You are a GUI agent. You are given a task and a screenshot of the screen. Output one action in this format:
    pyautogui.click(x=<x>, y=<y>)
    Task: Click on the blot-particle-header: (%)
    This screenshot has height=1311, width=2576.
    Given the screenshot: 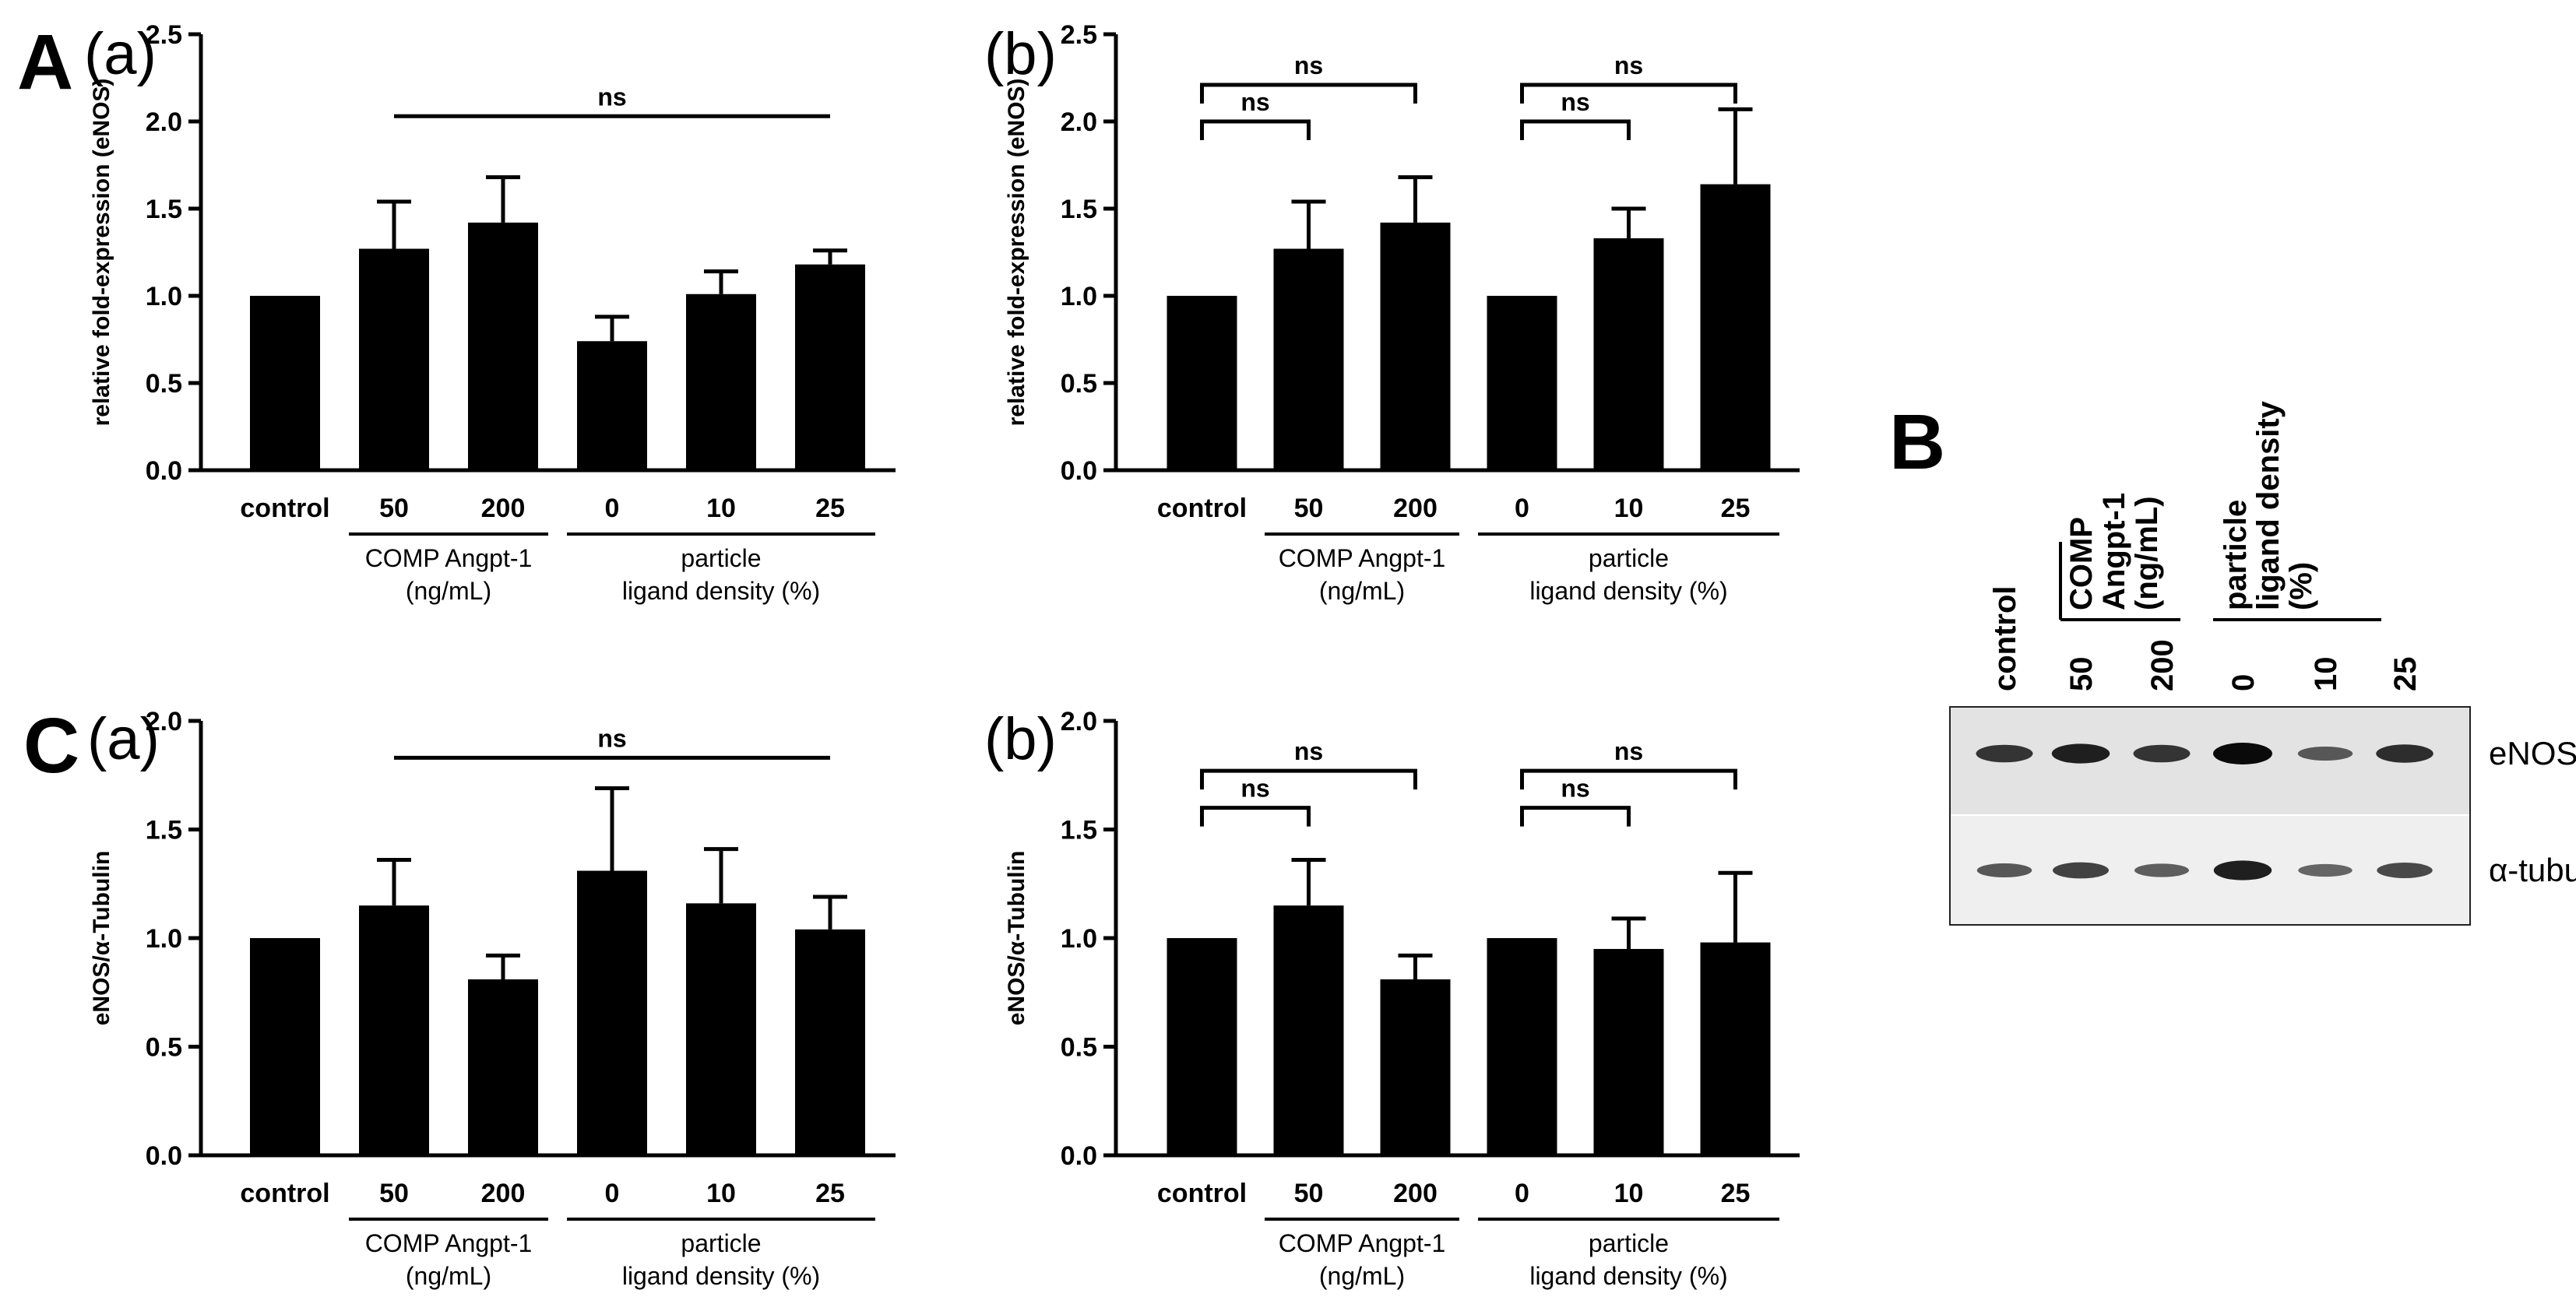 What is the action you would take?
    pyautogui.click(x=2301, y=586)
    